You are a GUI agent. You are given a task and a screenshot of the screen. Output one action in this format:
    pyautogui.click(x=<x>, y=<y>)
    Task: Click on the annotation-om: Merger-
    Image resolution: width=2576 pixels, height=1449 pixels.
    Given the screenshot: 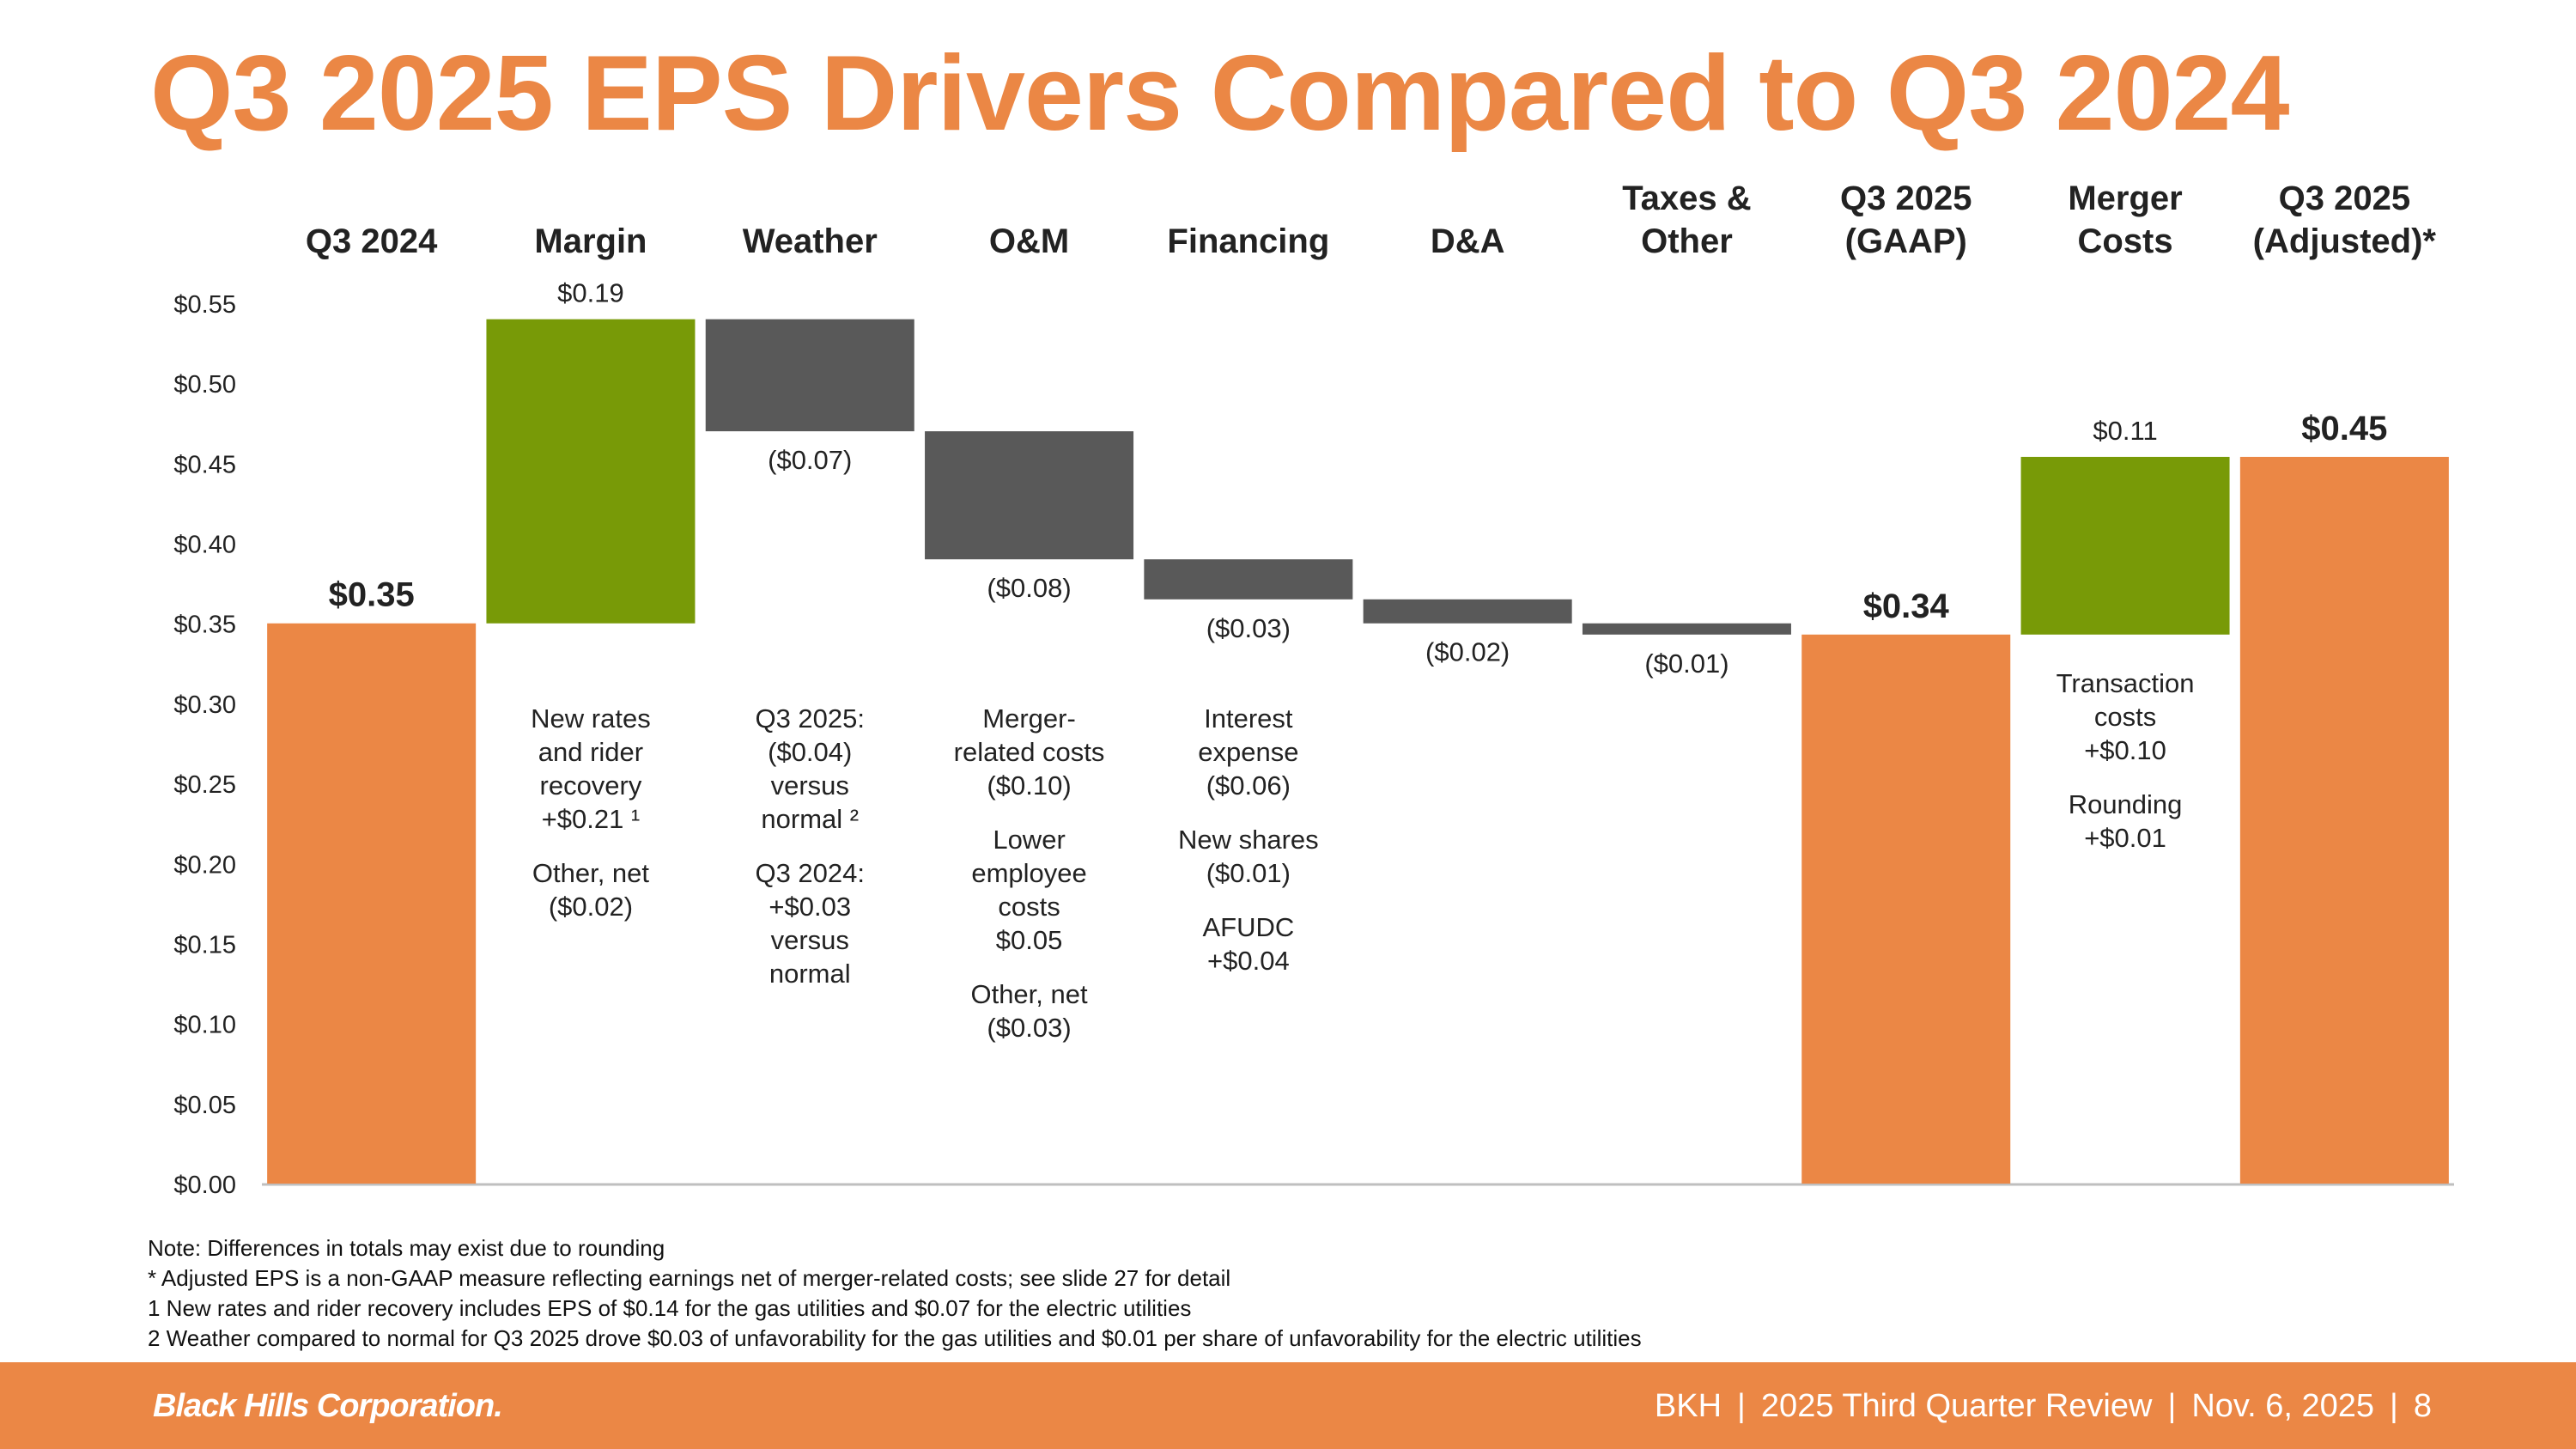 What is the action you would take?
    pyautogui.click(x=1029, y=718)
    